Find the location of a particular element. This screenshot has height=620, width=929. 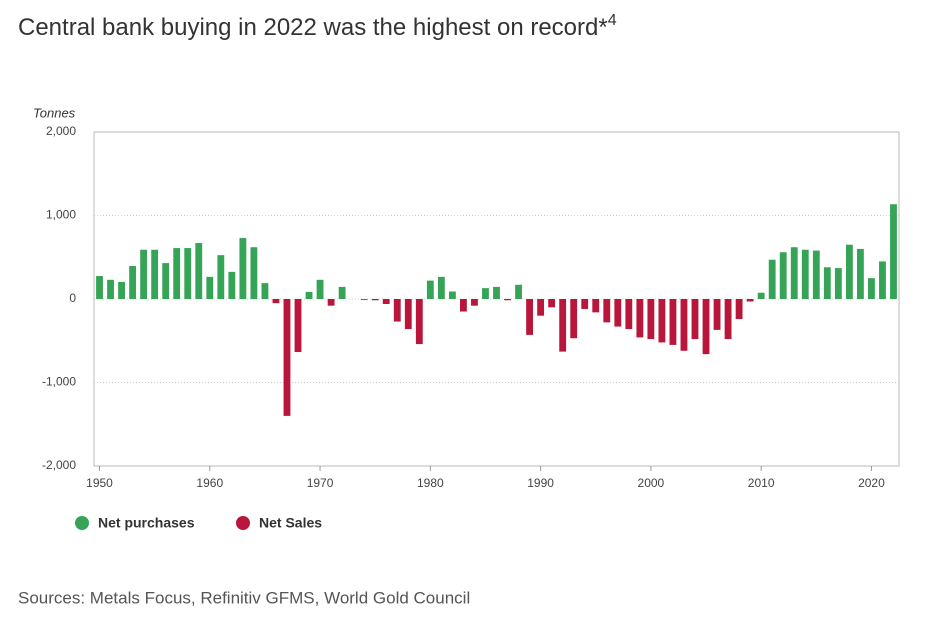

x-tick-label: 2020 is located at coordinates (871, 483).